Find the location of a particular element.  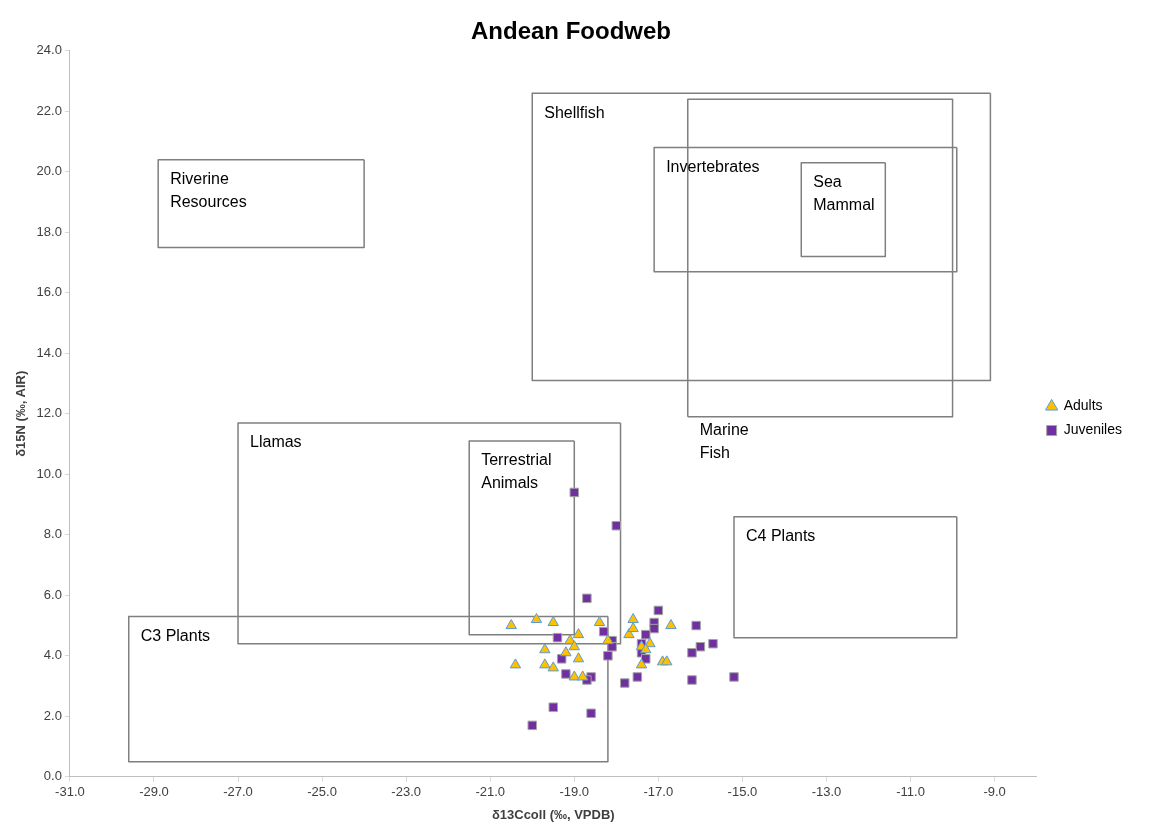

series-label: Marine Fish is located at coordinates (724, 441).